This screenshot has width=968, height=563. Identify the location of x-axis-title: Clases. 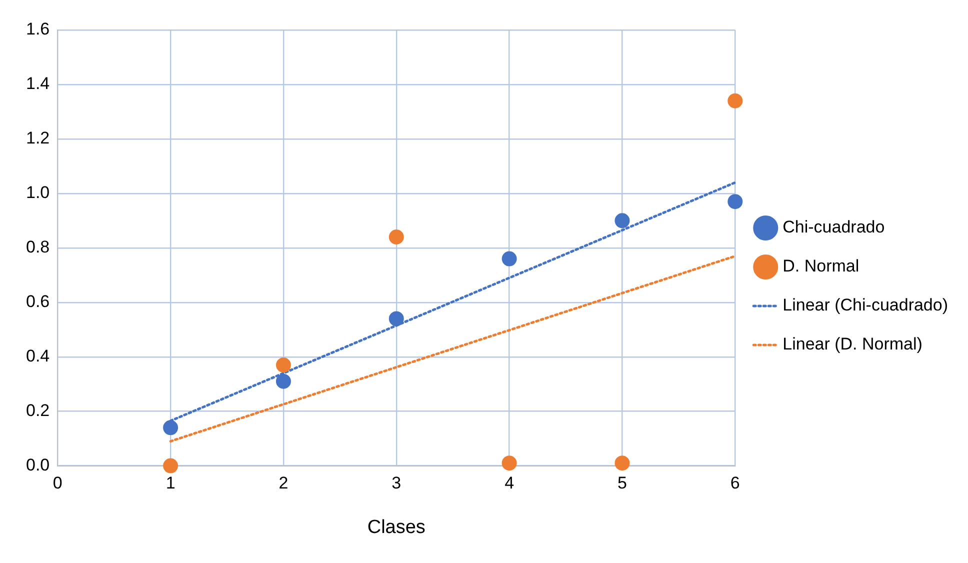
(396, 527).